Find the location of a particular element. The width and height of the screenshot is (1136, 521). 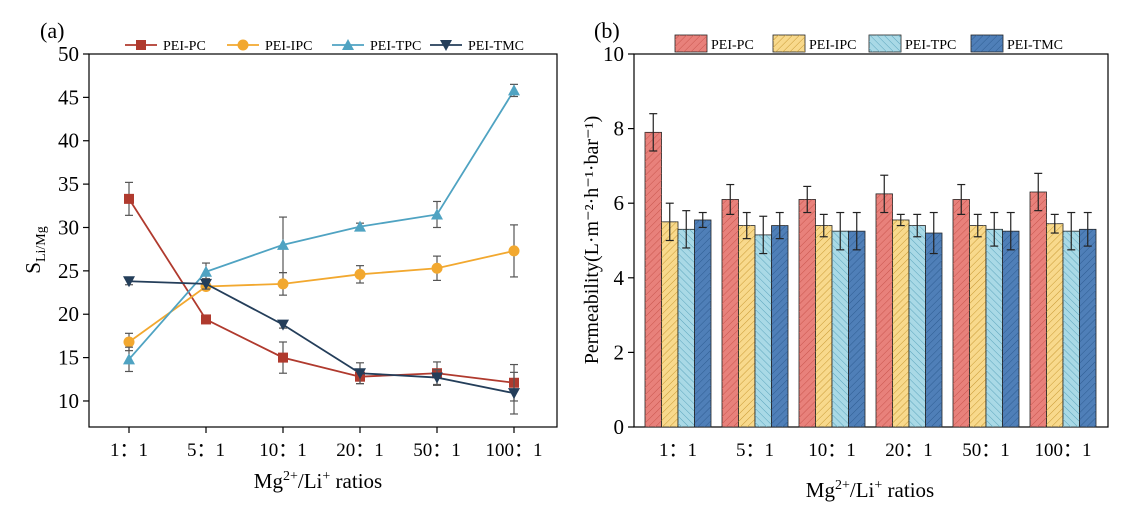

panel-a-xlabel-mid: /Li is located at coordinates (310, 481).